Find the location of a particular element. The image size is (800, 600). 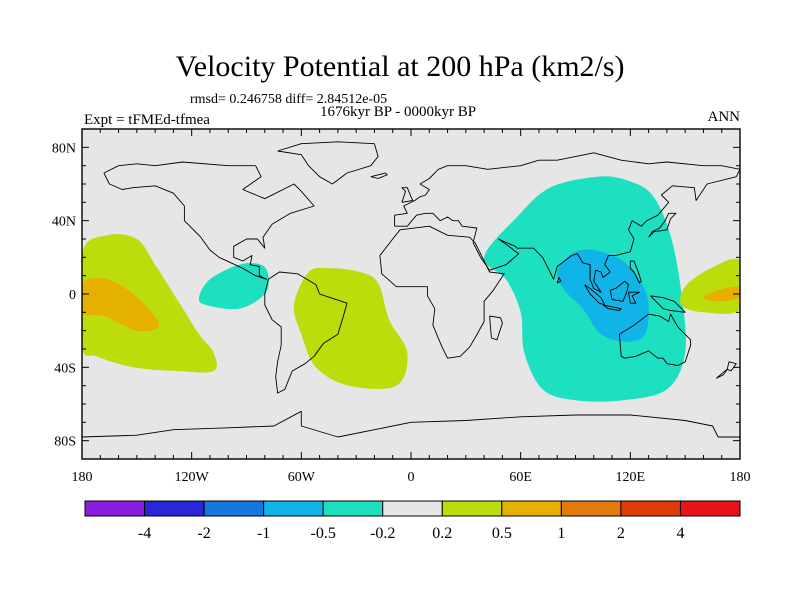

time-period-label: 1676kyr BP - 0000kyr BP is located at coordinates (398, 112).